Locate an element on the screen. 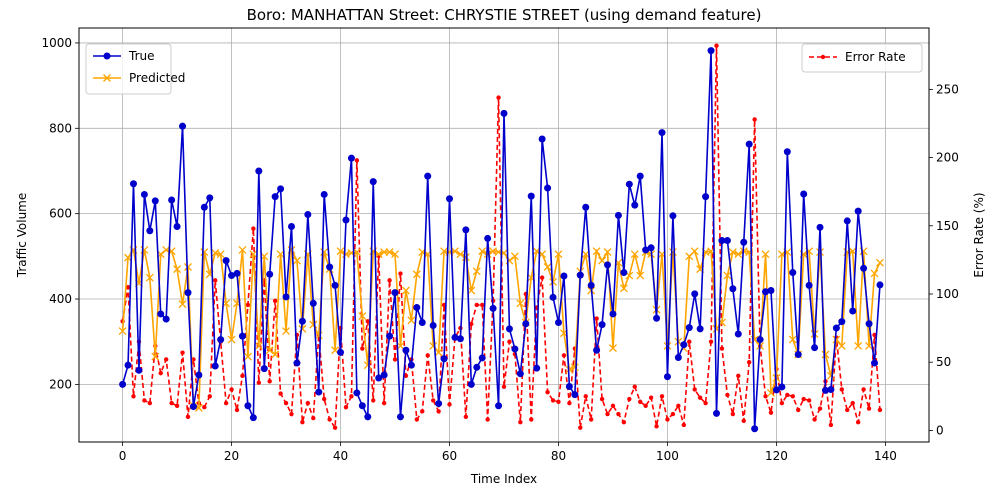 This screenshot has width=1000, height=500. y-tick-label-right: 50 is located at coordinates (943, 362).